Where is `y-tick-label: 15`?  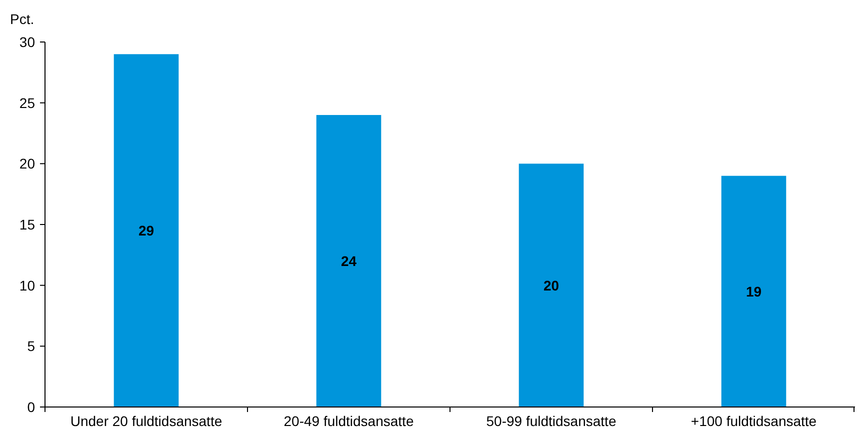
y-tick-label: 15 is located at coordinates (27, 224).